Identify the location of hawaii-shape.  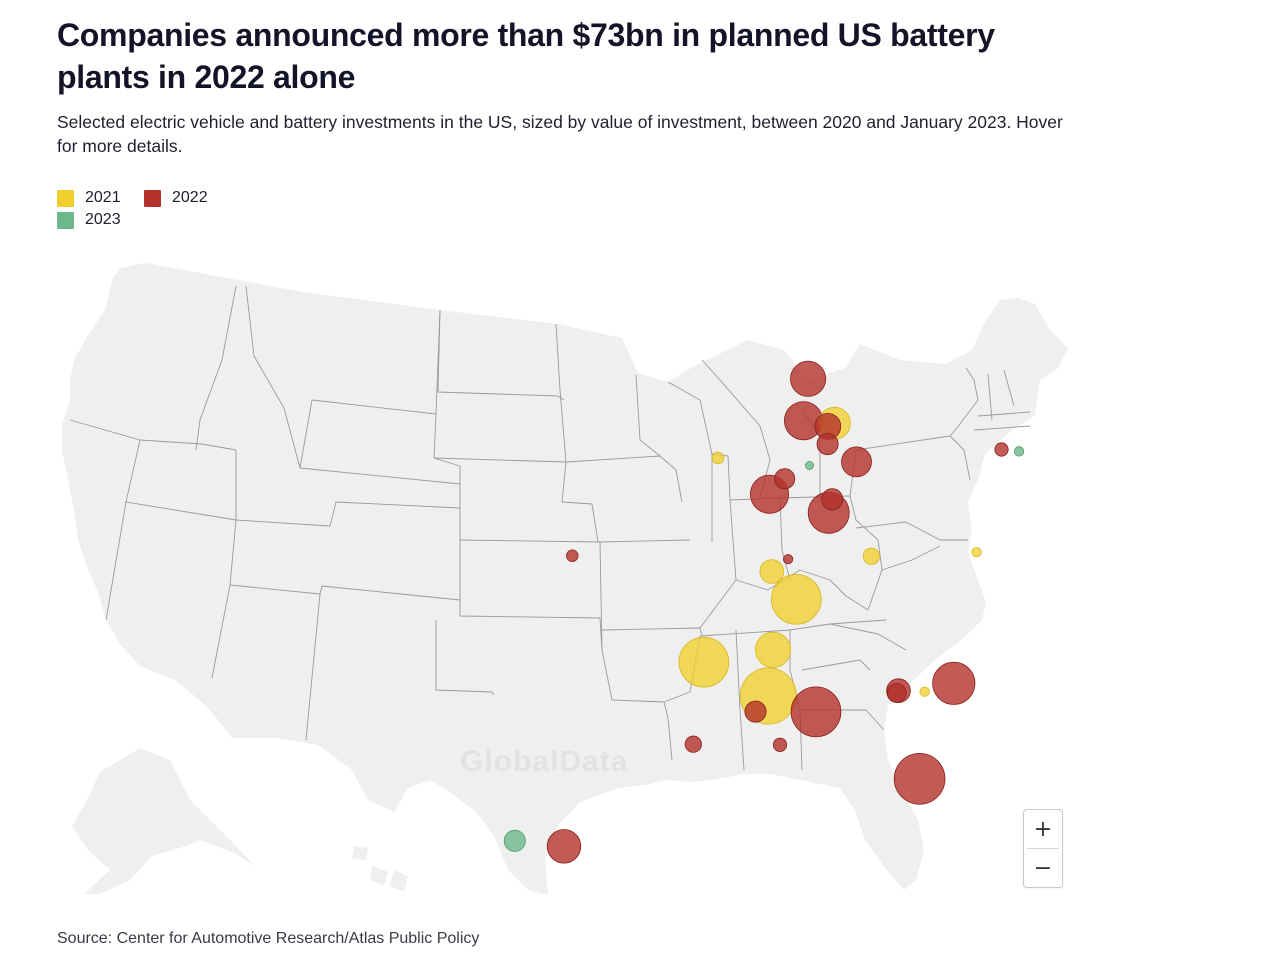
(380, 869).